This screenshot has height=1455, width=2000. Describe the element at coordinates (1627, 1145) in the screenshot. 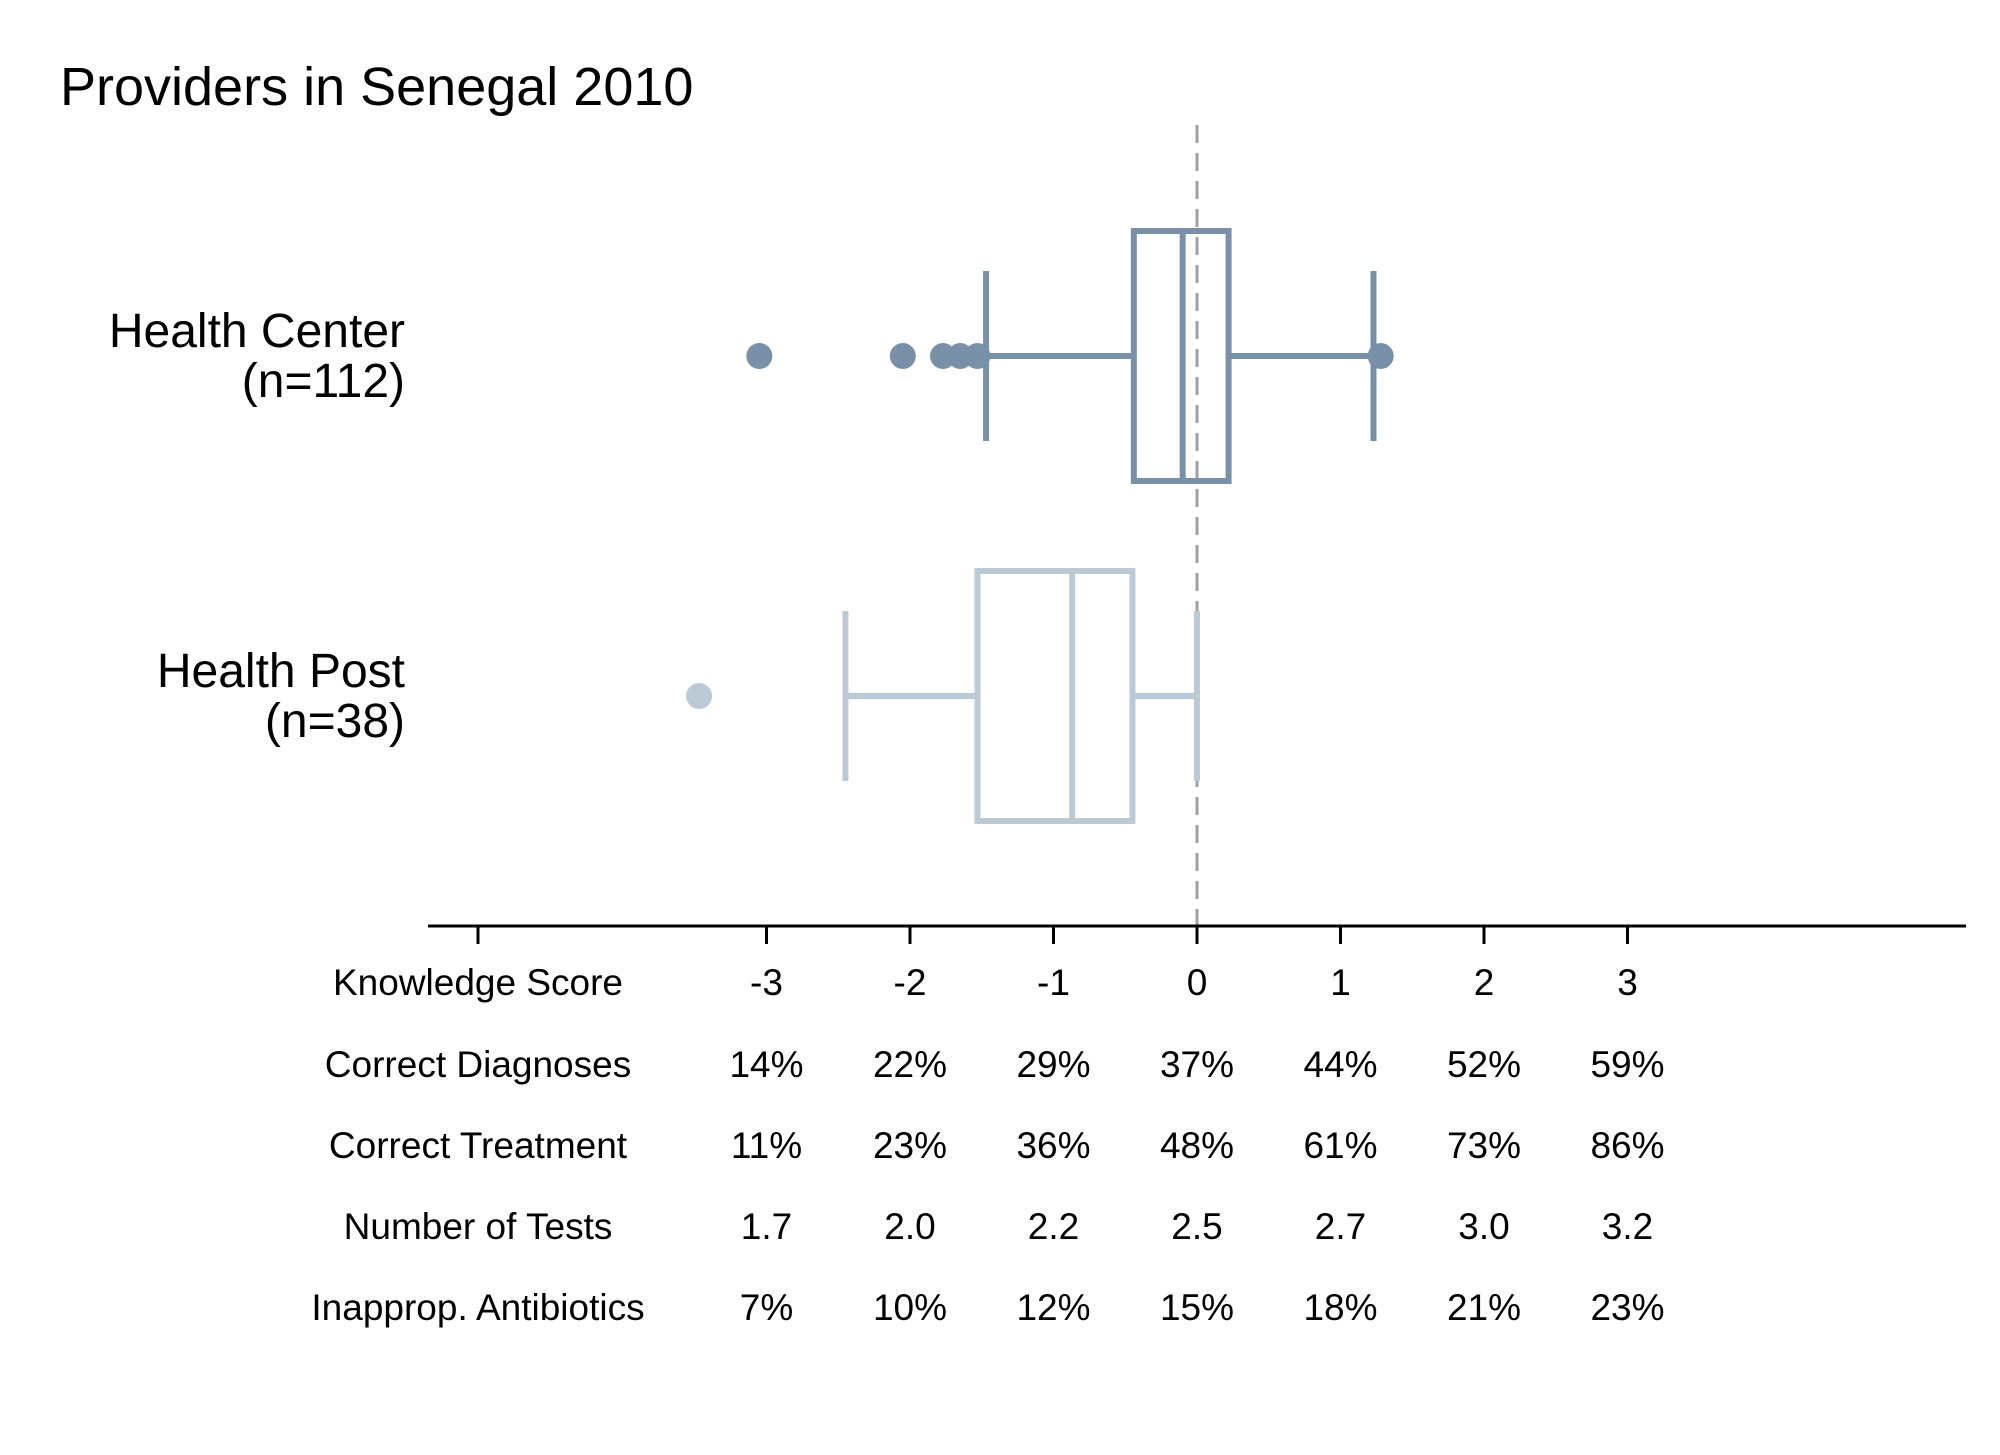

I see `table-cell: 86%` at that location.